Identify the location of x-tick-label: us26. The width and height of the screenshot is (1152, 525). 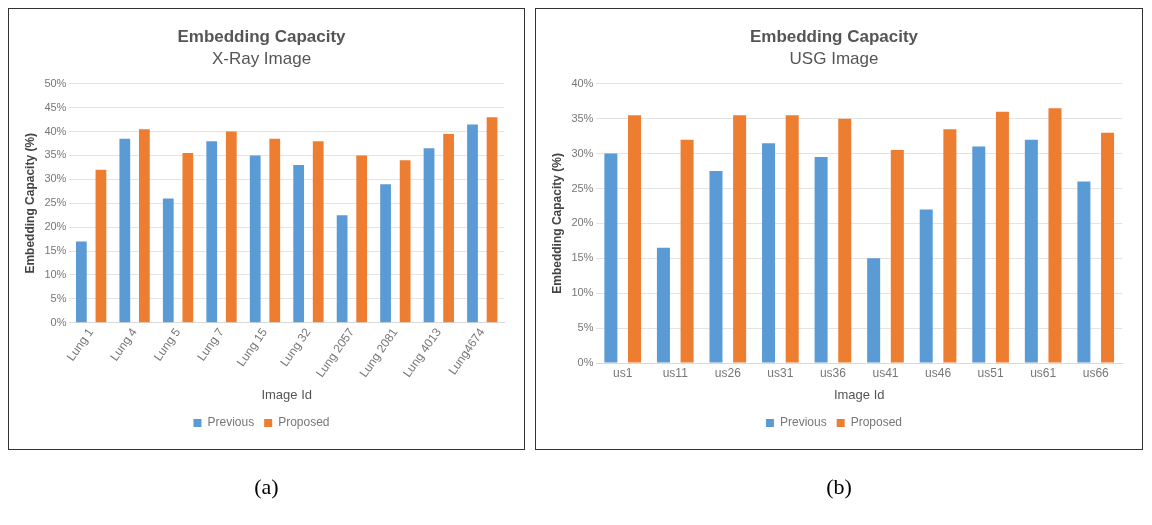
(728, 372).